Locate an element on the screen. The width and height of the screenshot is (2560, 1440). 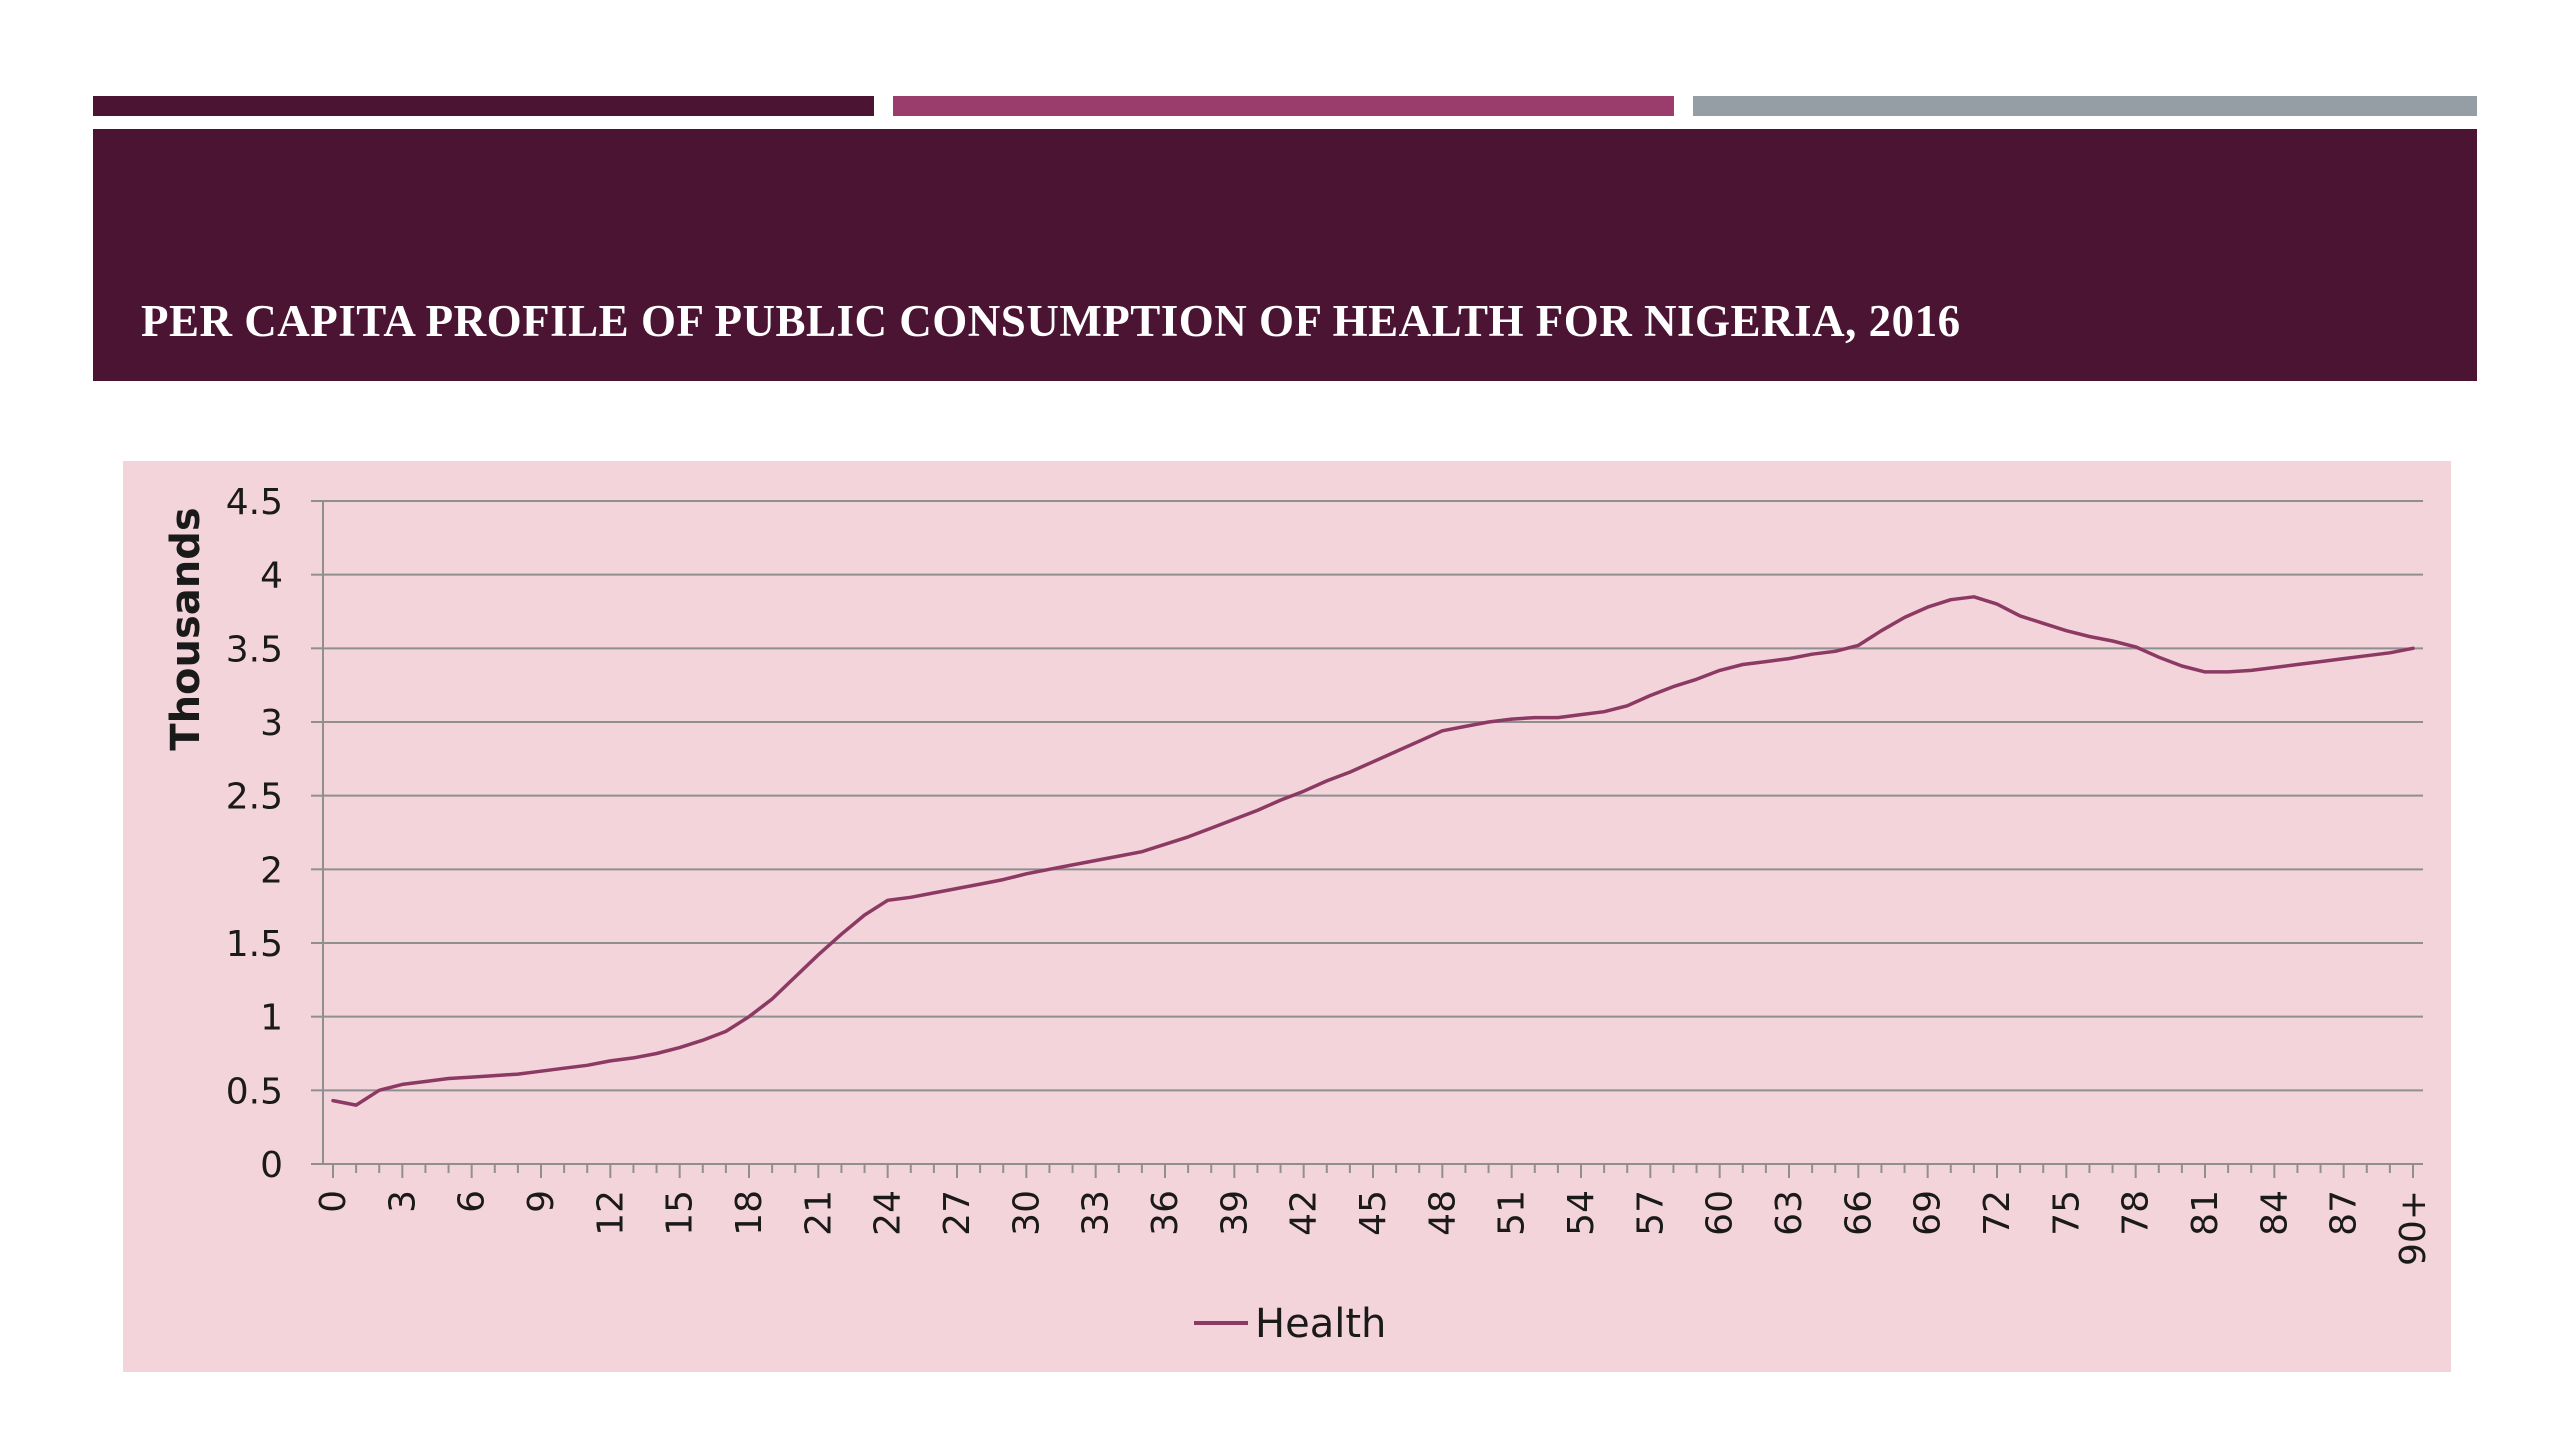
x-tick-label: 60 is located at coordinates (1720, 1213).